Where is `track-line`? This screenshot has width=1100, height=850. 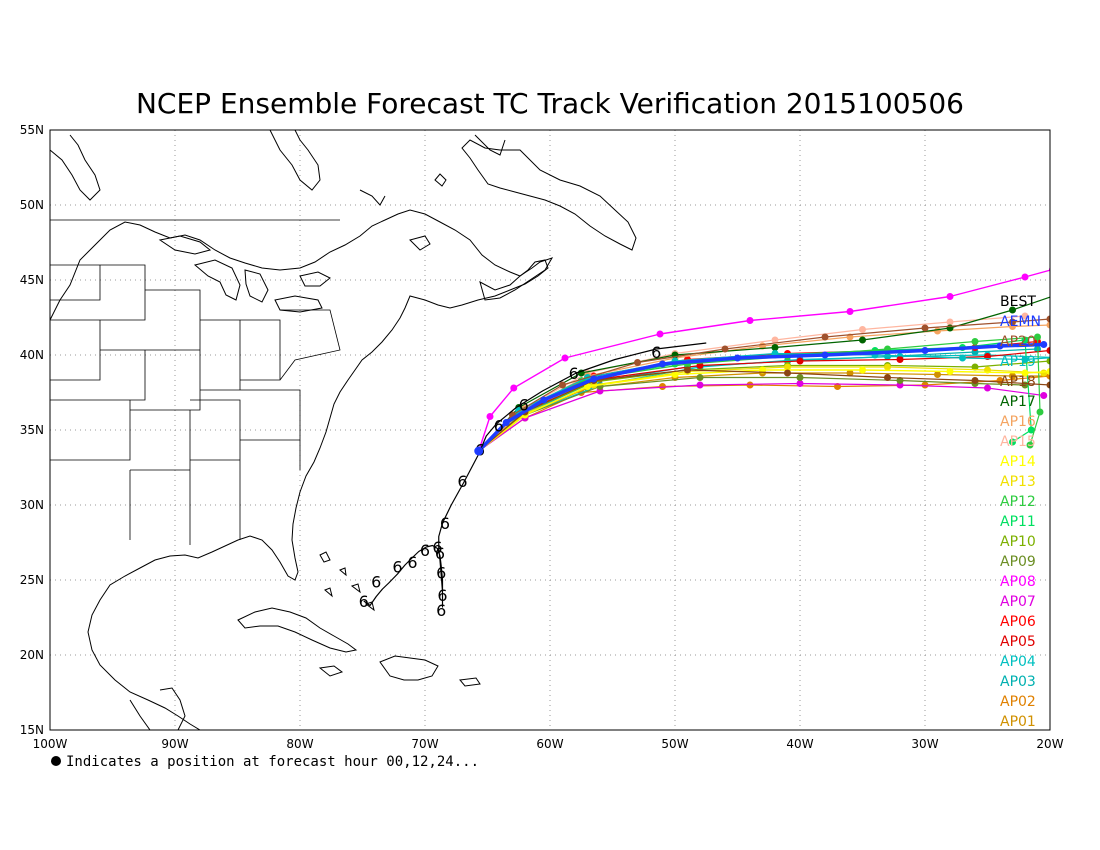 track-line is located at coordinates (760, 397).